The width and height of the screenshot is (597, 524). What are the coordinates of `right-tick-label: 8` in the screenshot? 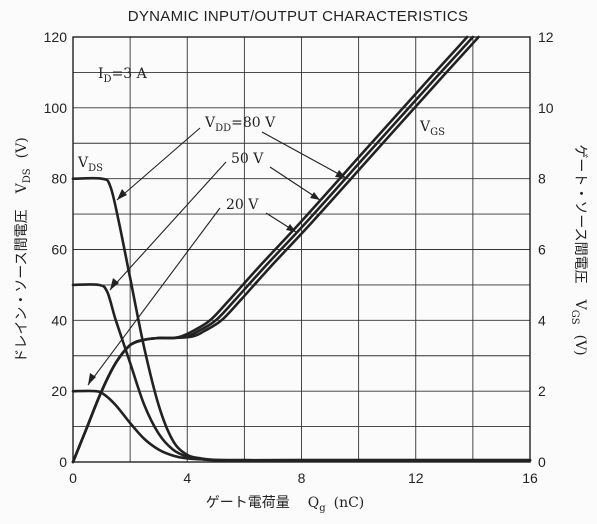 It's located at (542, 179).